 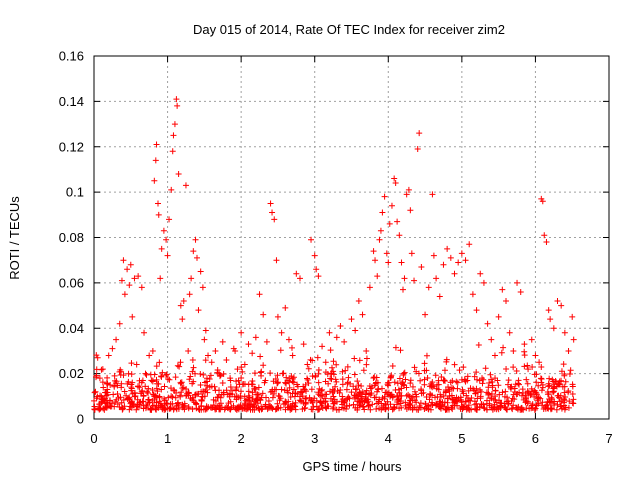 I want to click on baseline-noise-markers, so click(x=334, y=377).